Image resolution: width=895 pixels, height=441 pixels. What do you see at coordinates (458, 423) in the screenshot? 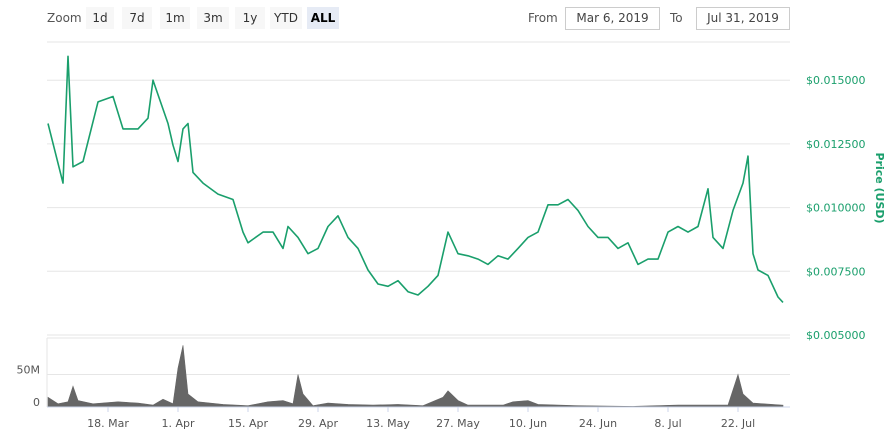
I see `x-tick-label: 27. May` at bounding box center [458, 423].